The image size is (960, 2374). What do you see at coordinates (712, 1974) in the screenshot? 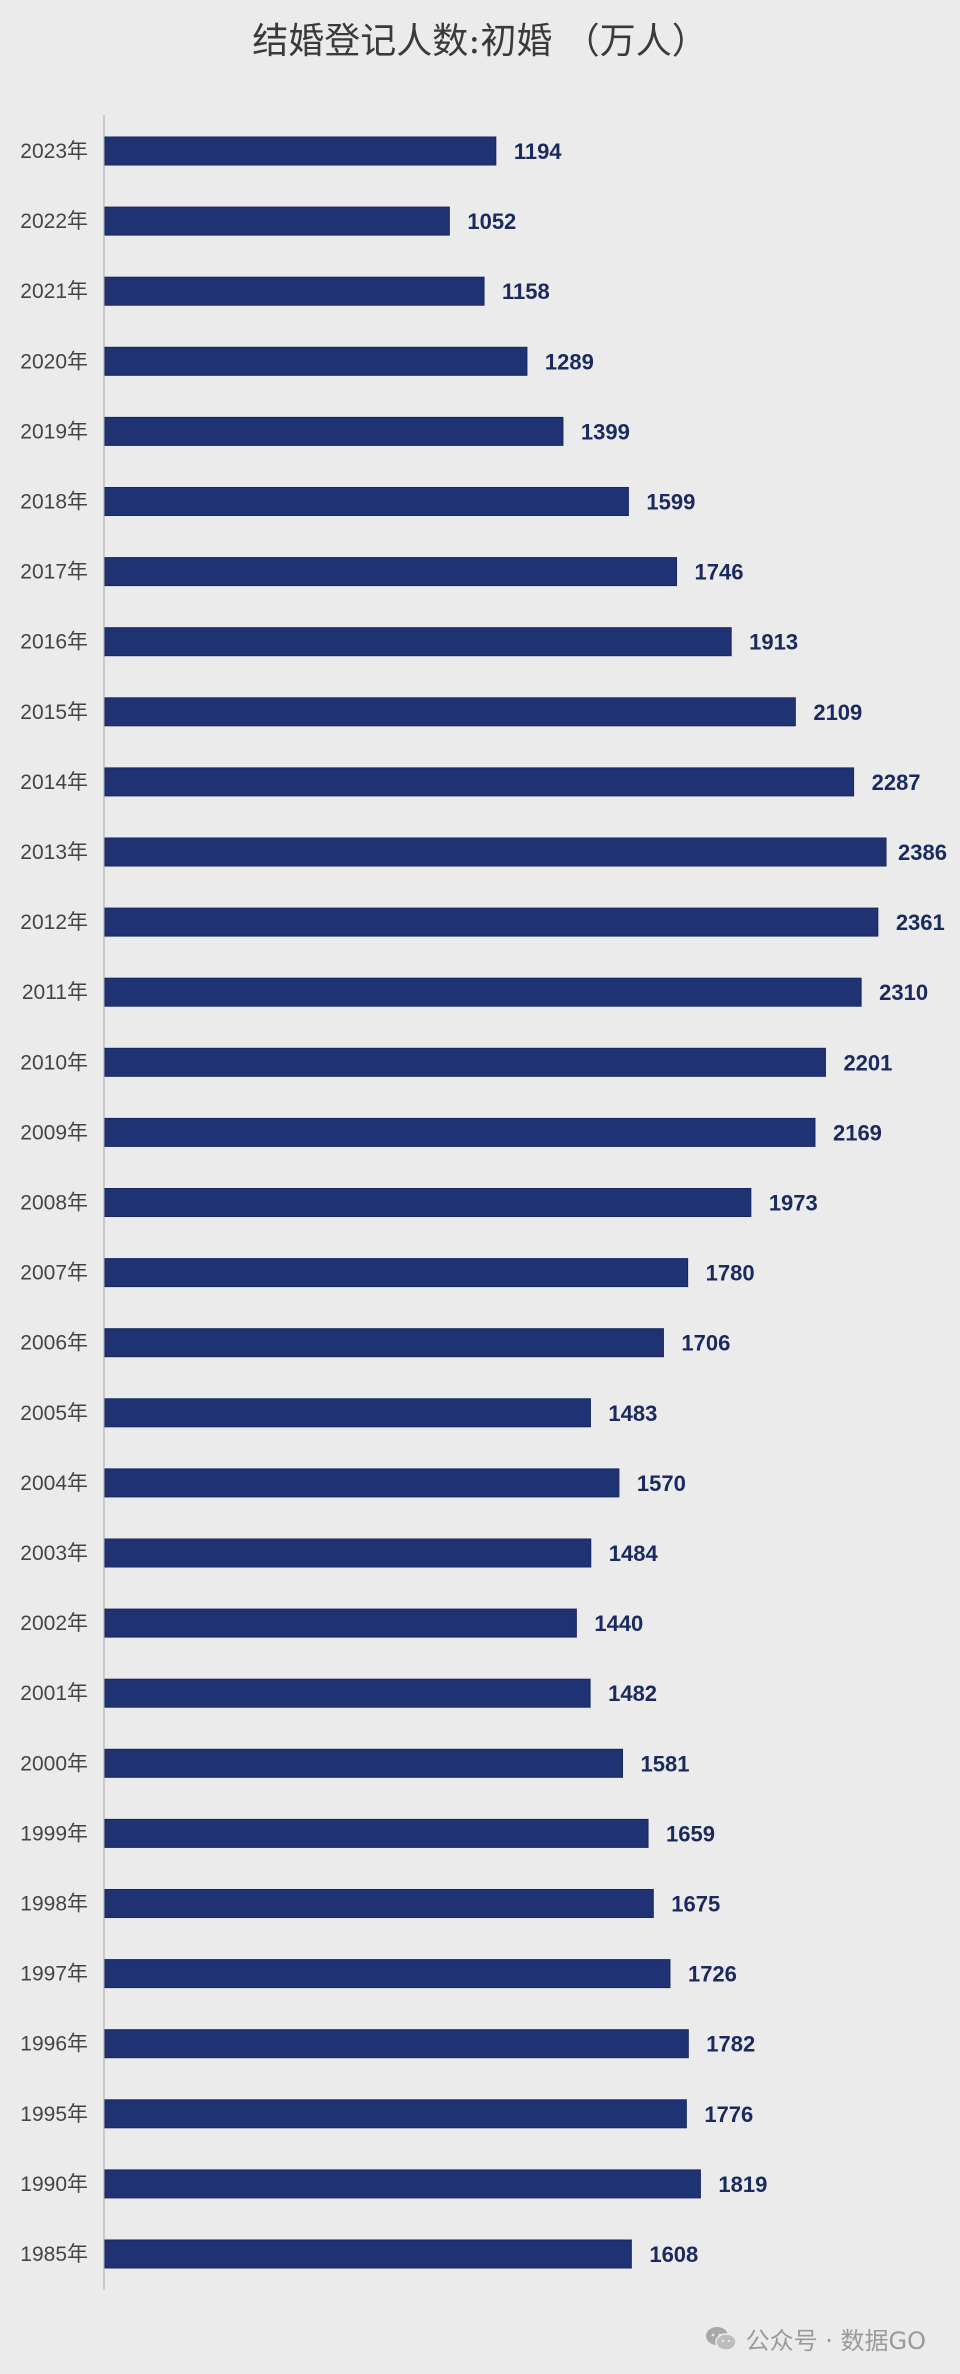
I see `data-label: 1726` at bounding box center [712, 1974].